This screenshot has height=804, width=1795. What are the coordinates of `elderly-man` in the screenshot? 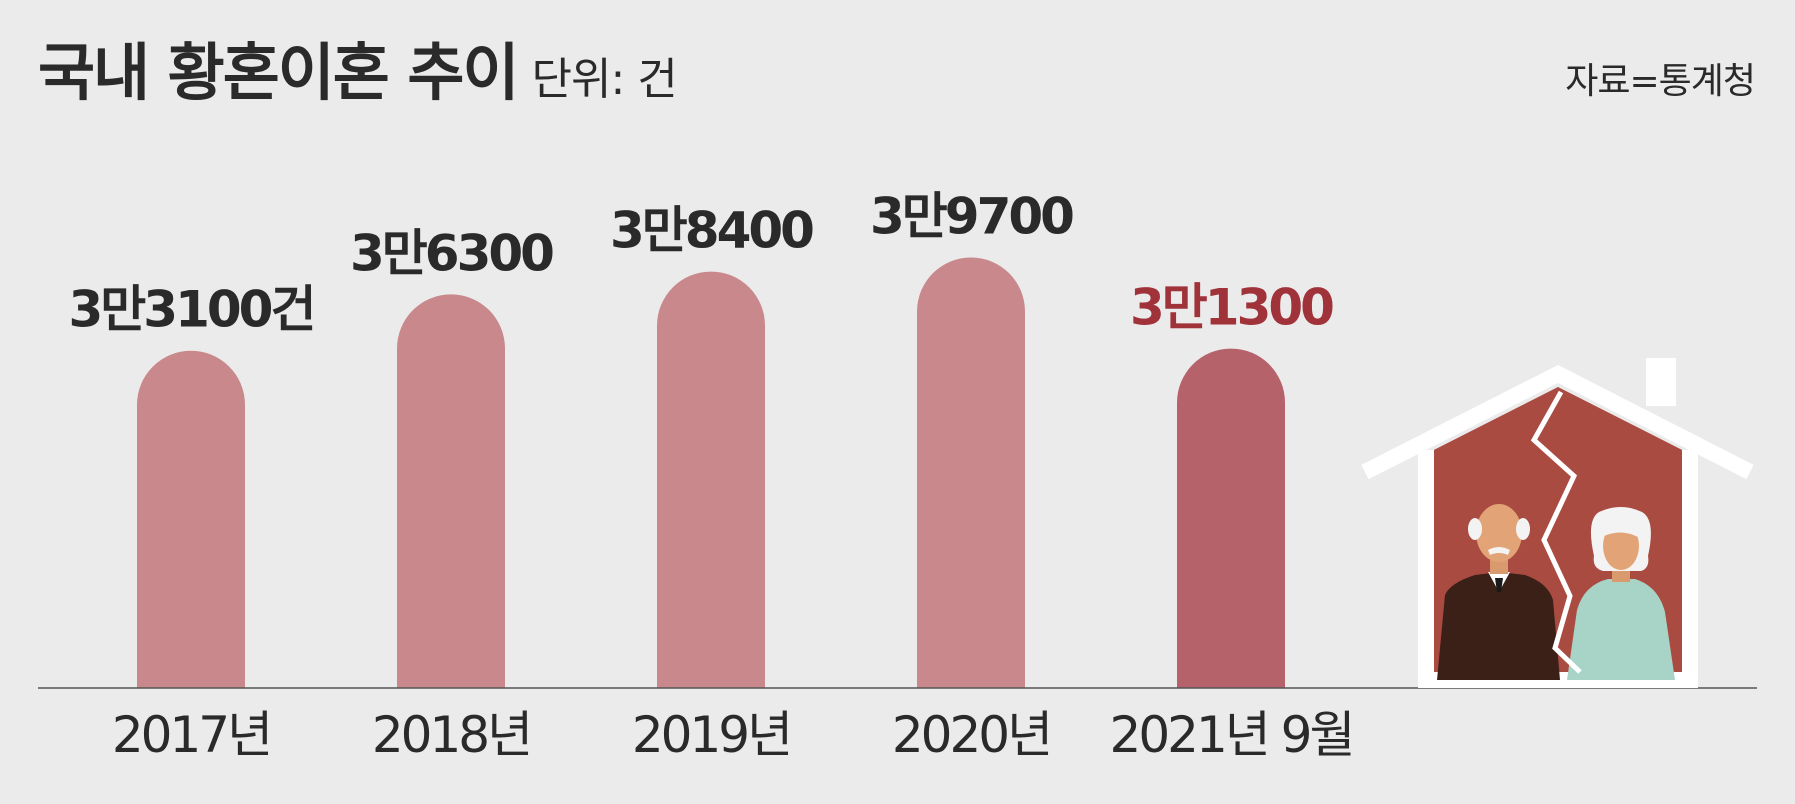 It's located at (1498, 592).